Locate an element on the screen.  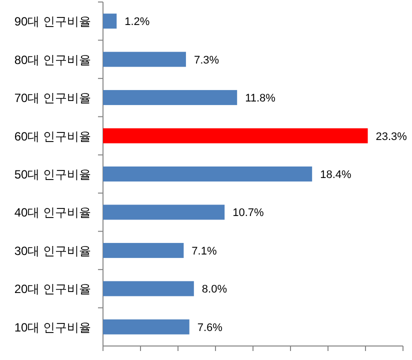
data-label: 18.4% is located at coordinates (336, 175).